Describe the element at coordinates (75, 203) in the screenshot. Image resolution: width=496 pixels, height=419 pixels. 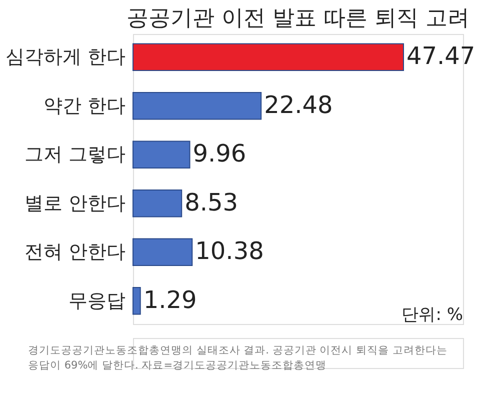
I see `y-tick-label: 별로 안한다` at that location.